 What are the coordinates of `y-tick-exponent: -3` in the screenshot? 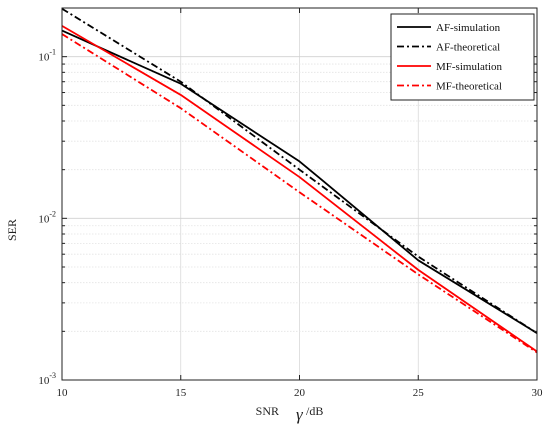 It's located at (52, 375).